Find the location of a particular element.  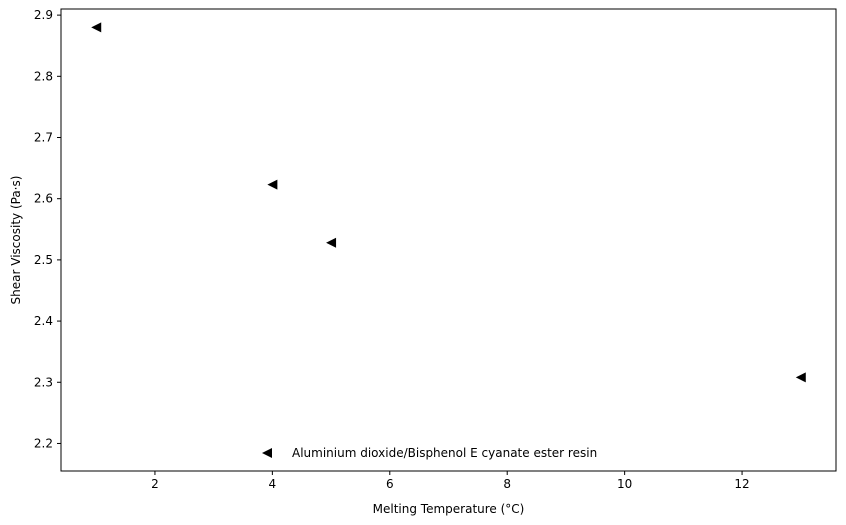

y-tick-label: 2.6 is located at coordinates (43, 199).